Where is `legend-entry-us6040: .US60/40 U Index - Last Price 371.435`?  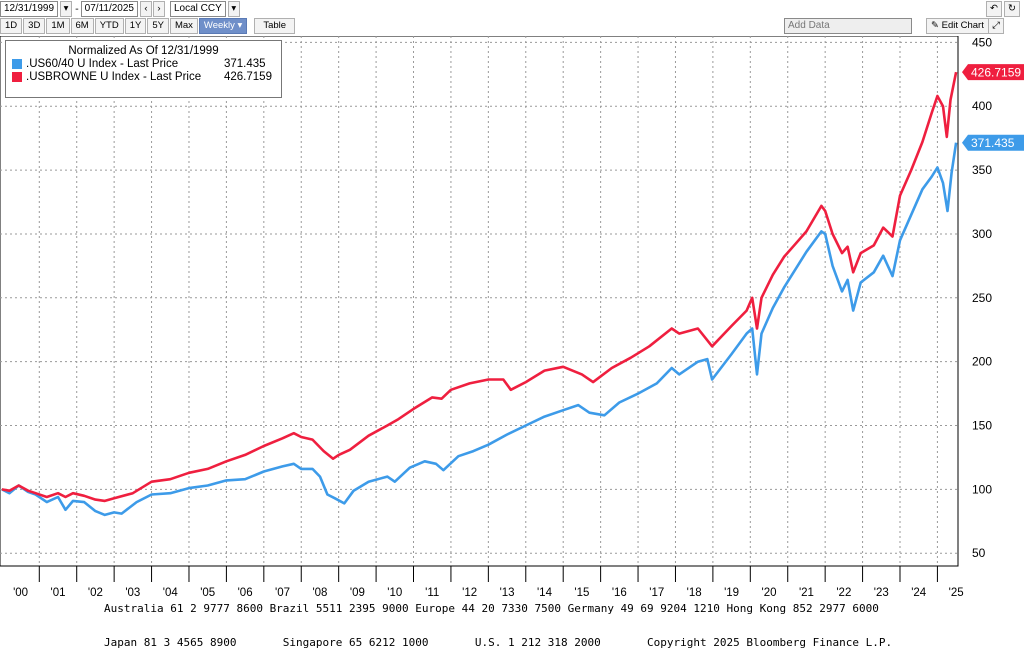 legend-entry-us6040: .US60/40 U Index - Last Price 371.435 is located at coordinates (146, 64).